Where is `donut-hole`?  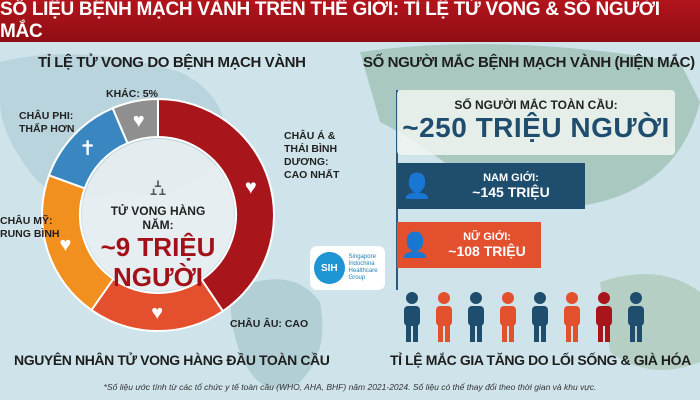
donut-hole is located at coordinates (158, 215).